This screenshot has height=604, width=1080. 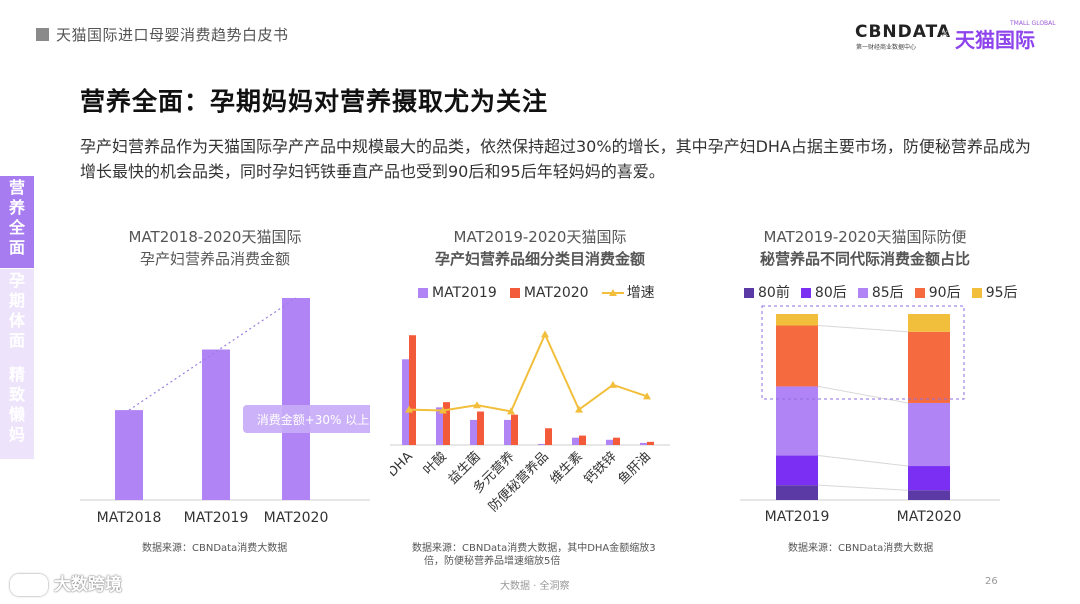 What do you see at coordinates (540, 237) in the screenshot?
I see `chart2-title-line1: MAT2019-2020天猫国际` at bounding box center [540, 237].